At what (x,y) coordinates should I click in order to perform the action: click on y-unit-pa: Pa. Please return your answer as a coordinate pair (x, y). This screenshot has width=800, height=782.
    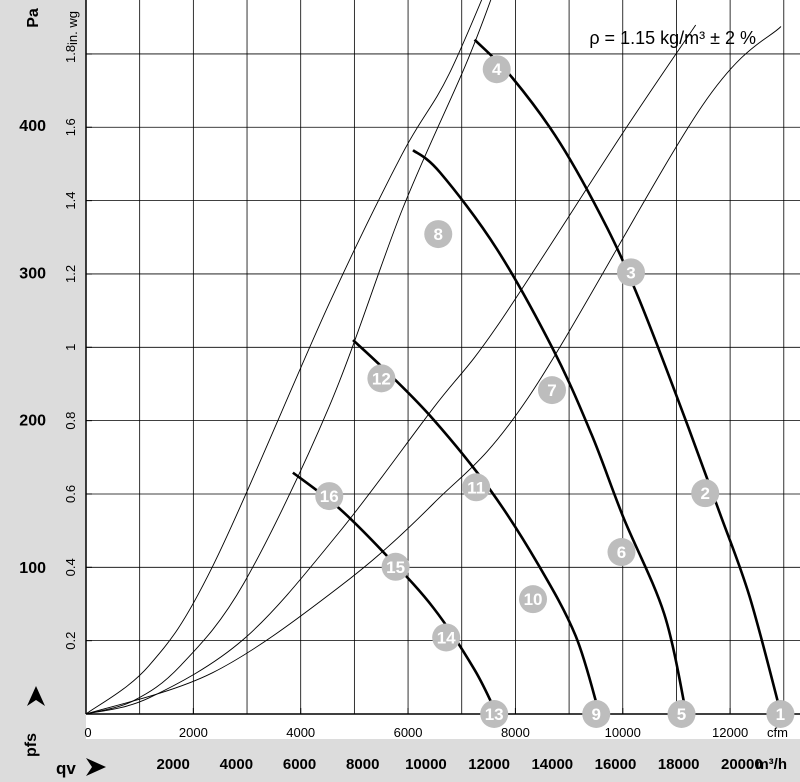
    Looking at the image, I should click on (33, 18).